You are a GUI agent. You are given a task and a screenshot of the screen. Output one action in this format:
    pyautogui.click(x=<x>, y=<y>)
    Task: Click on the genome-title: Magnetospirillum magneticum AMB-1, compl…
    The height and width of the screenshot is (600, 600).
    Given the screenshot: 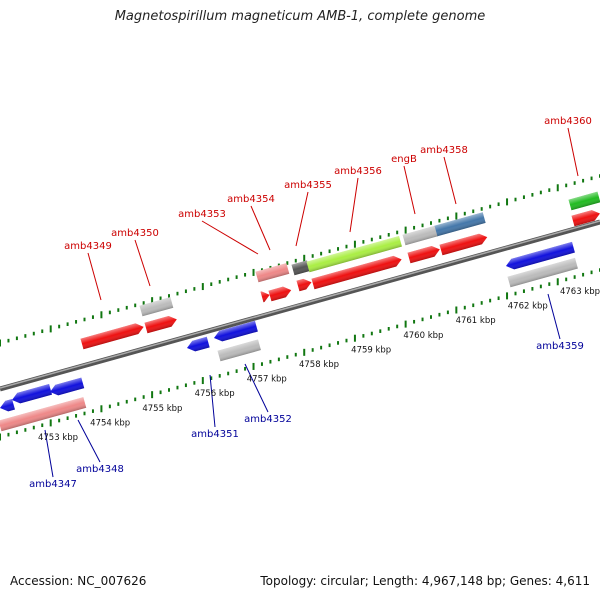 What is the action you would take?
    pyautogui.click(x=300, y=16)
    